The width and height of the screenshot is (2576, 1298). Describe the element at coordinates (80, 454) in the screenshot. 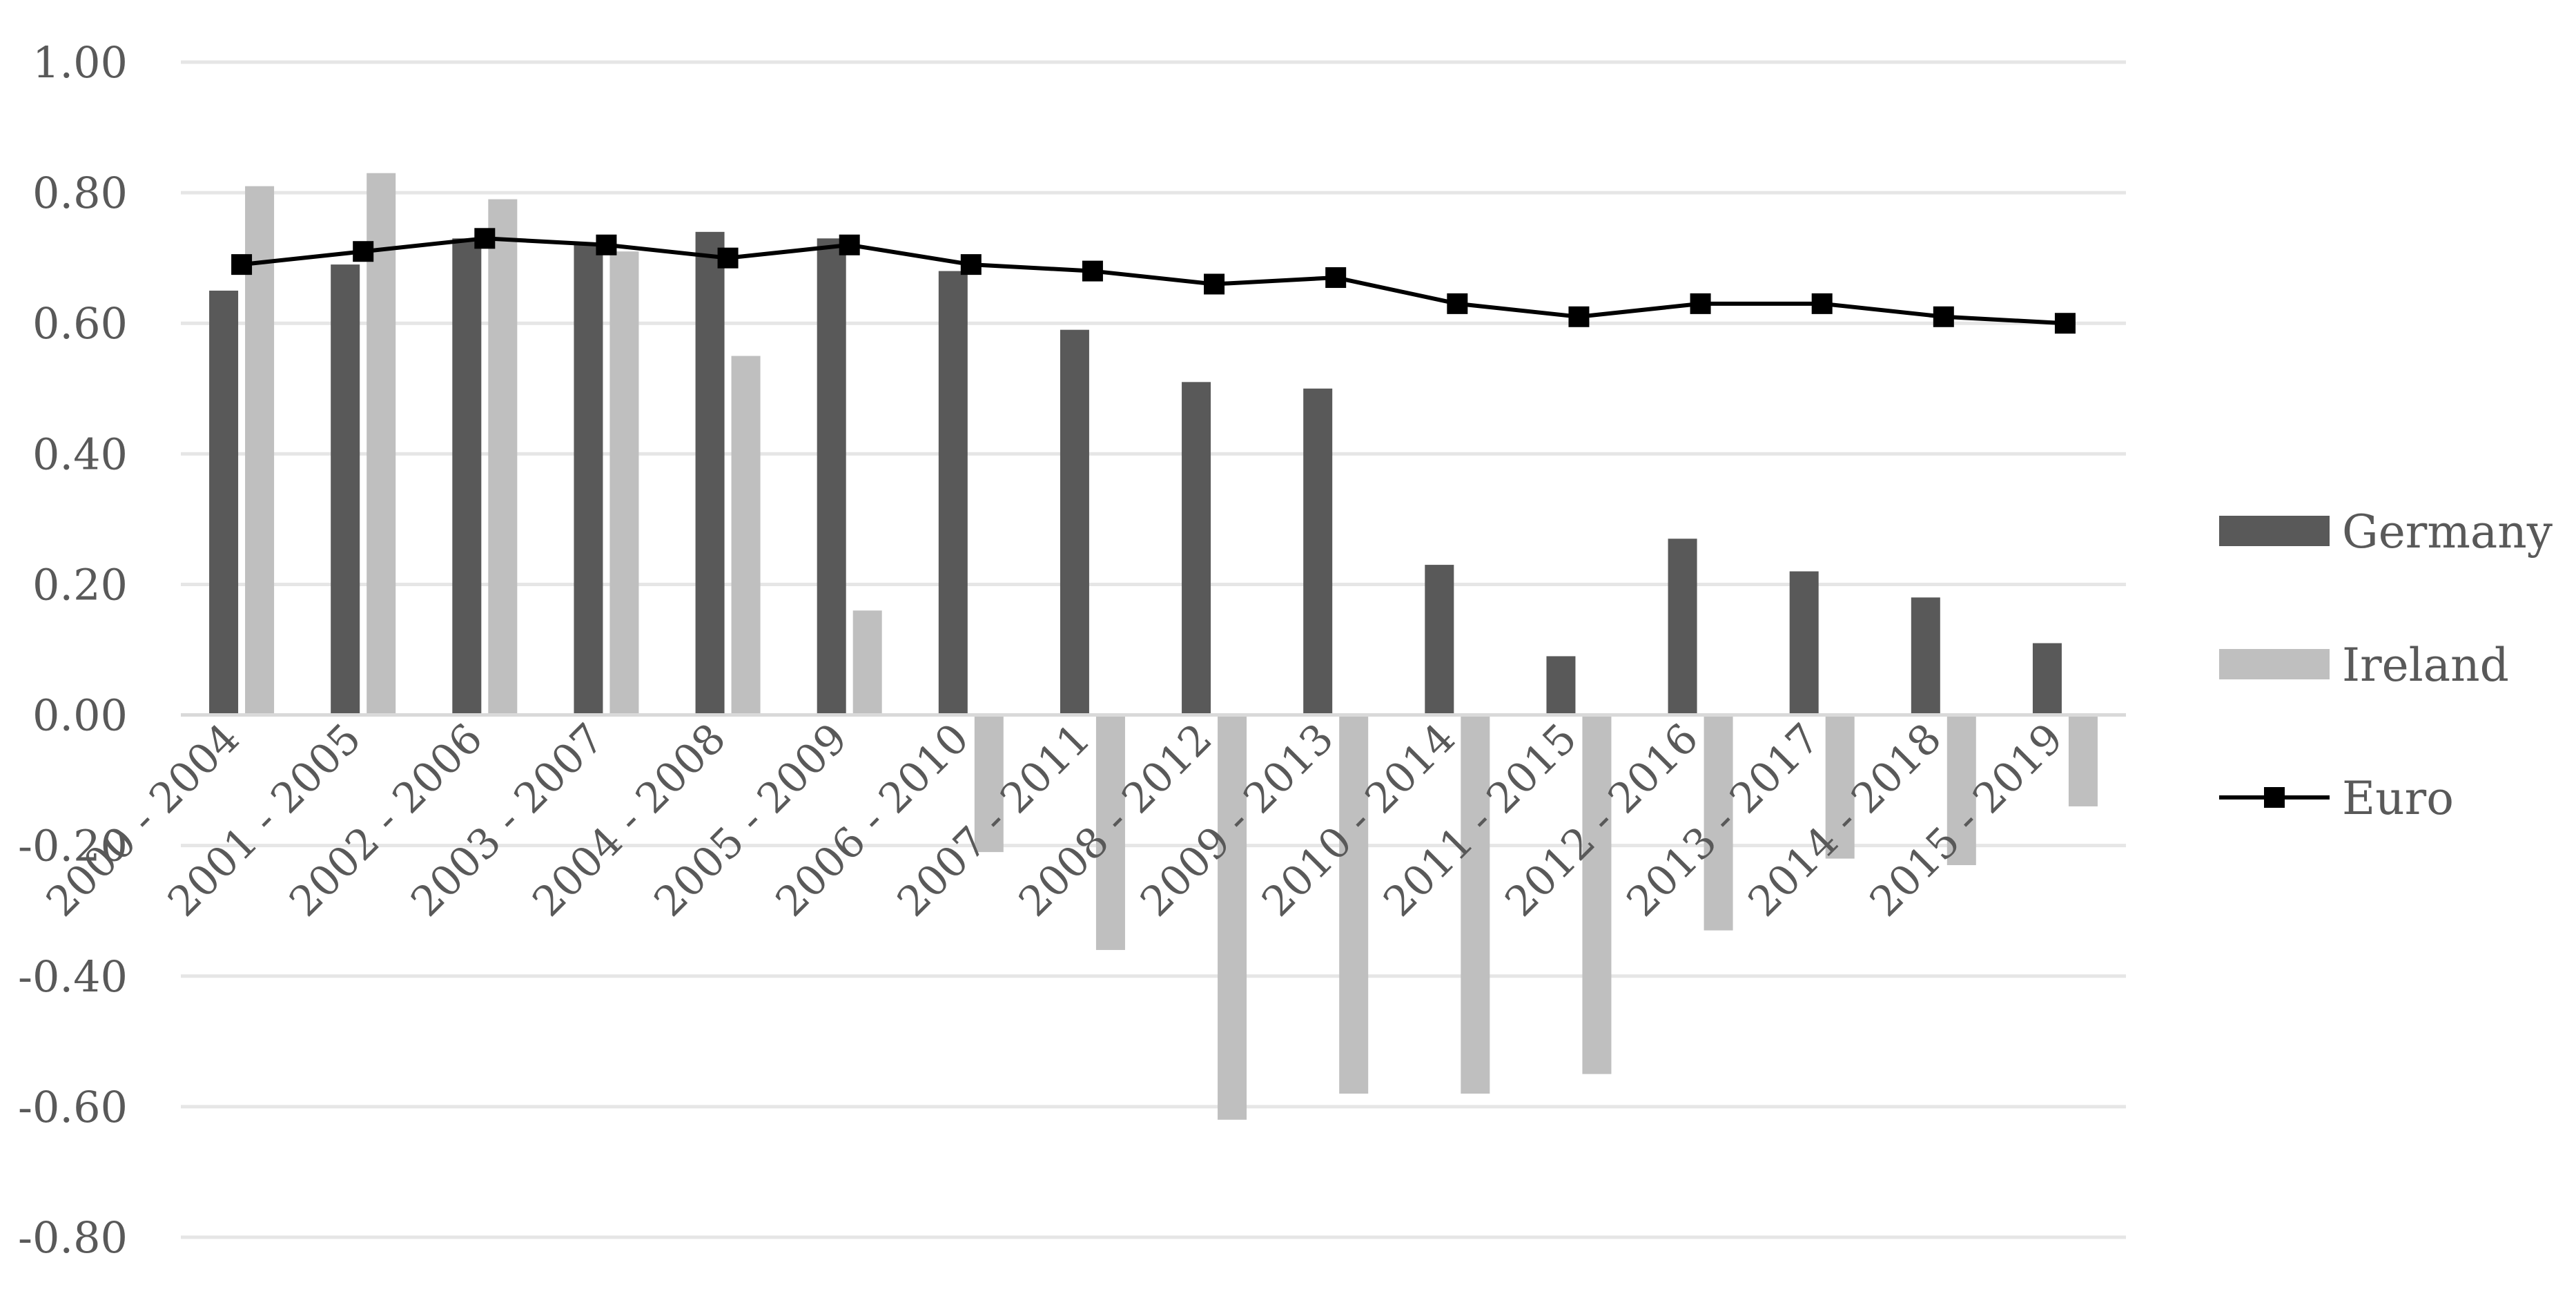

I see `y-tick-label: 0.40` at that location.